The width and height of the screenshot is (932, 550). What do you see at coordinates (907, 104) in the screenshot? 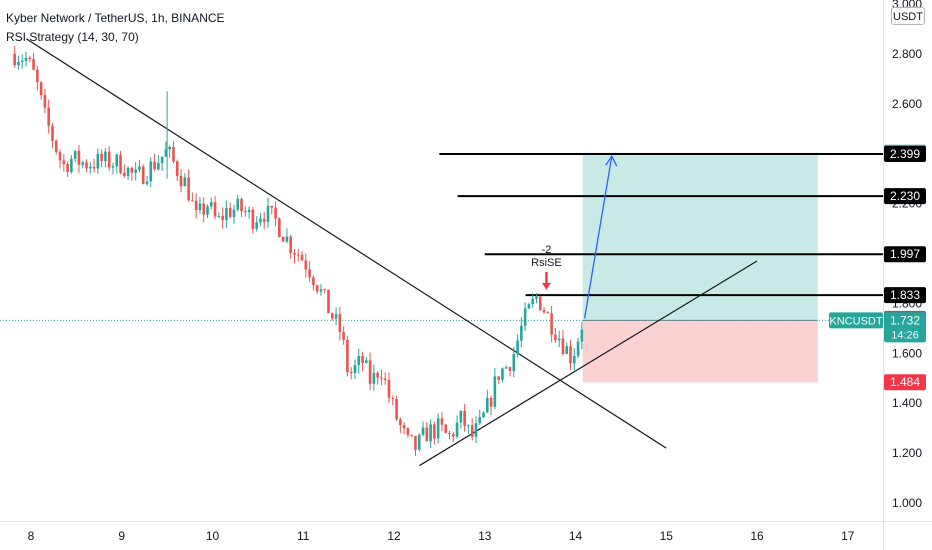
I see `y-tick-label-2: 2.600` at bounding box center [907, 104].